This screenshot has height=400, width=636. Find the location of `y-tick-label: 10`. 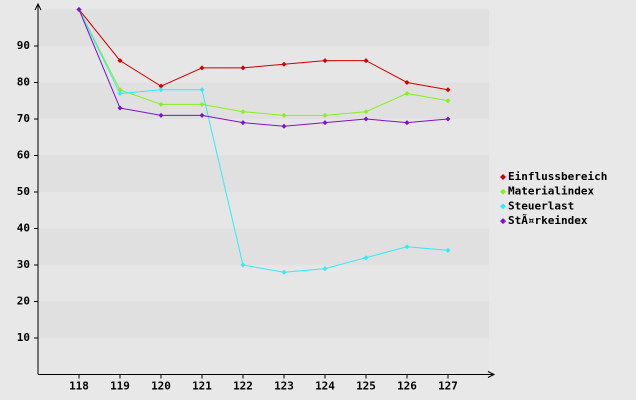

y-tick-label: 10 is located at coordinates (23, 337).